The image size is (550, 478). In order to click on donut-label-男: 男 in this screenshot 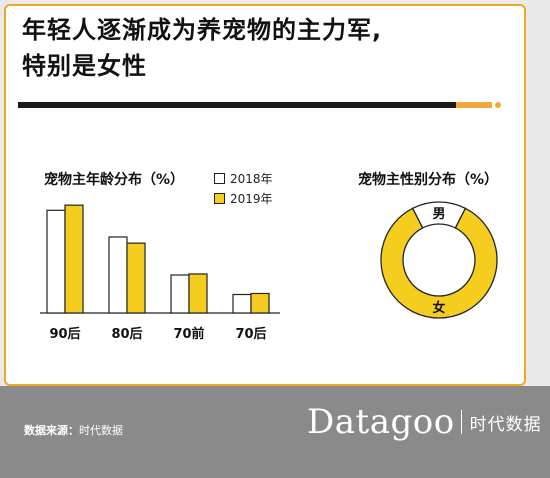, I will do `click(438, 214)`.